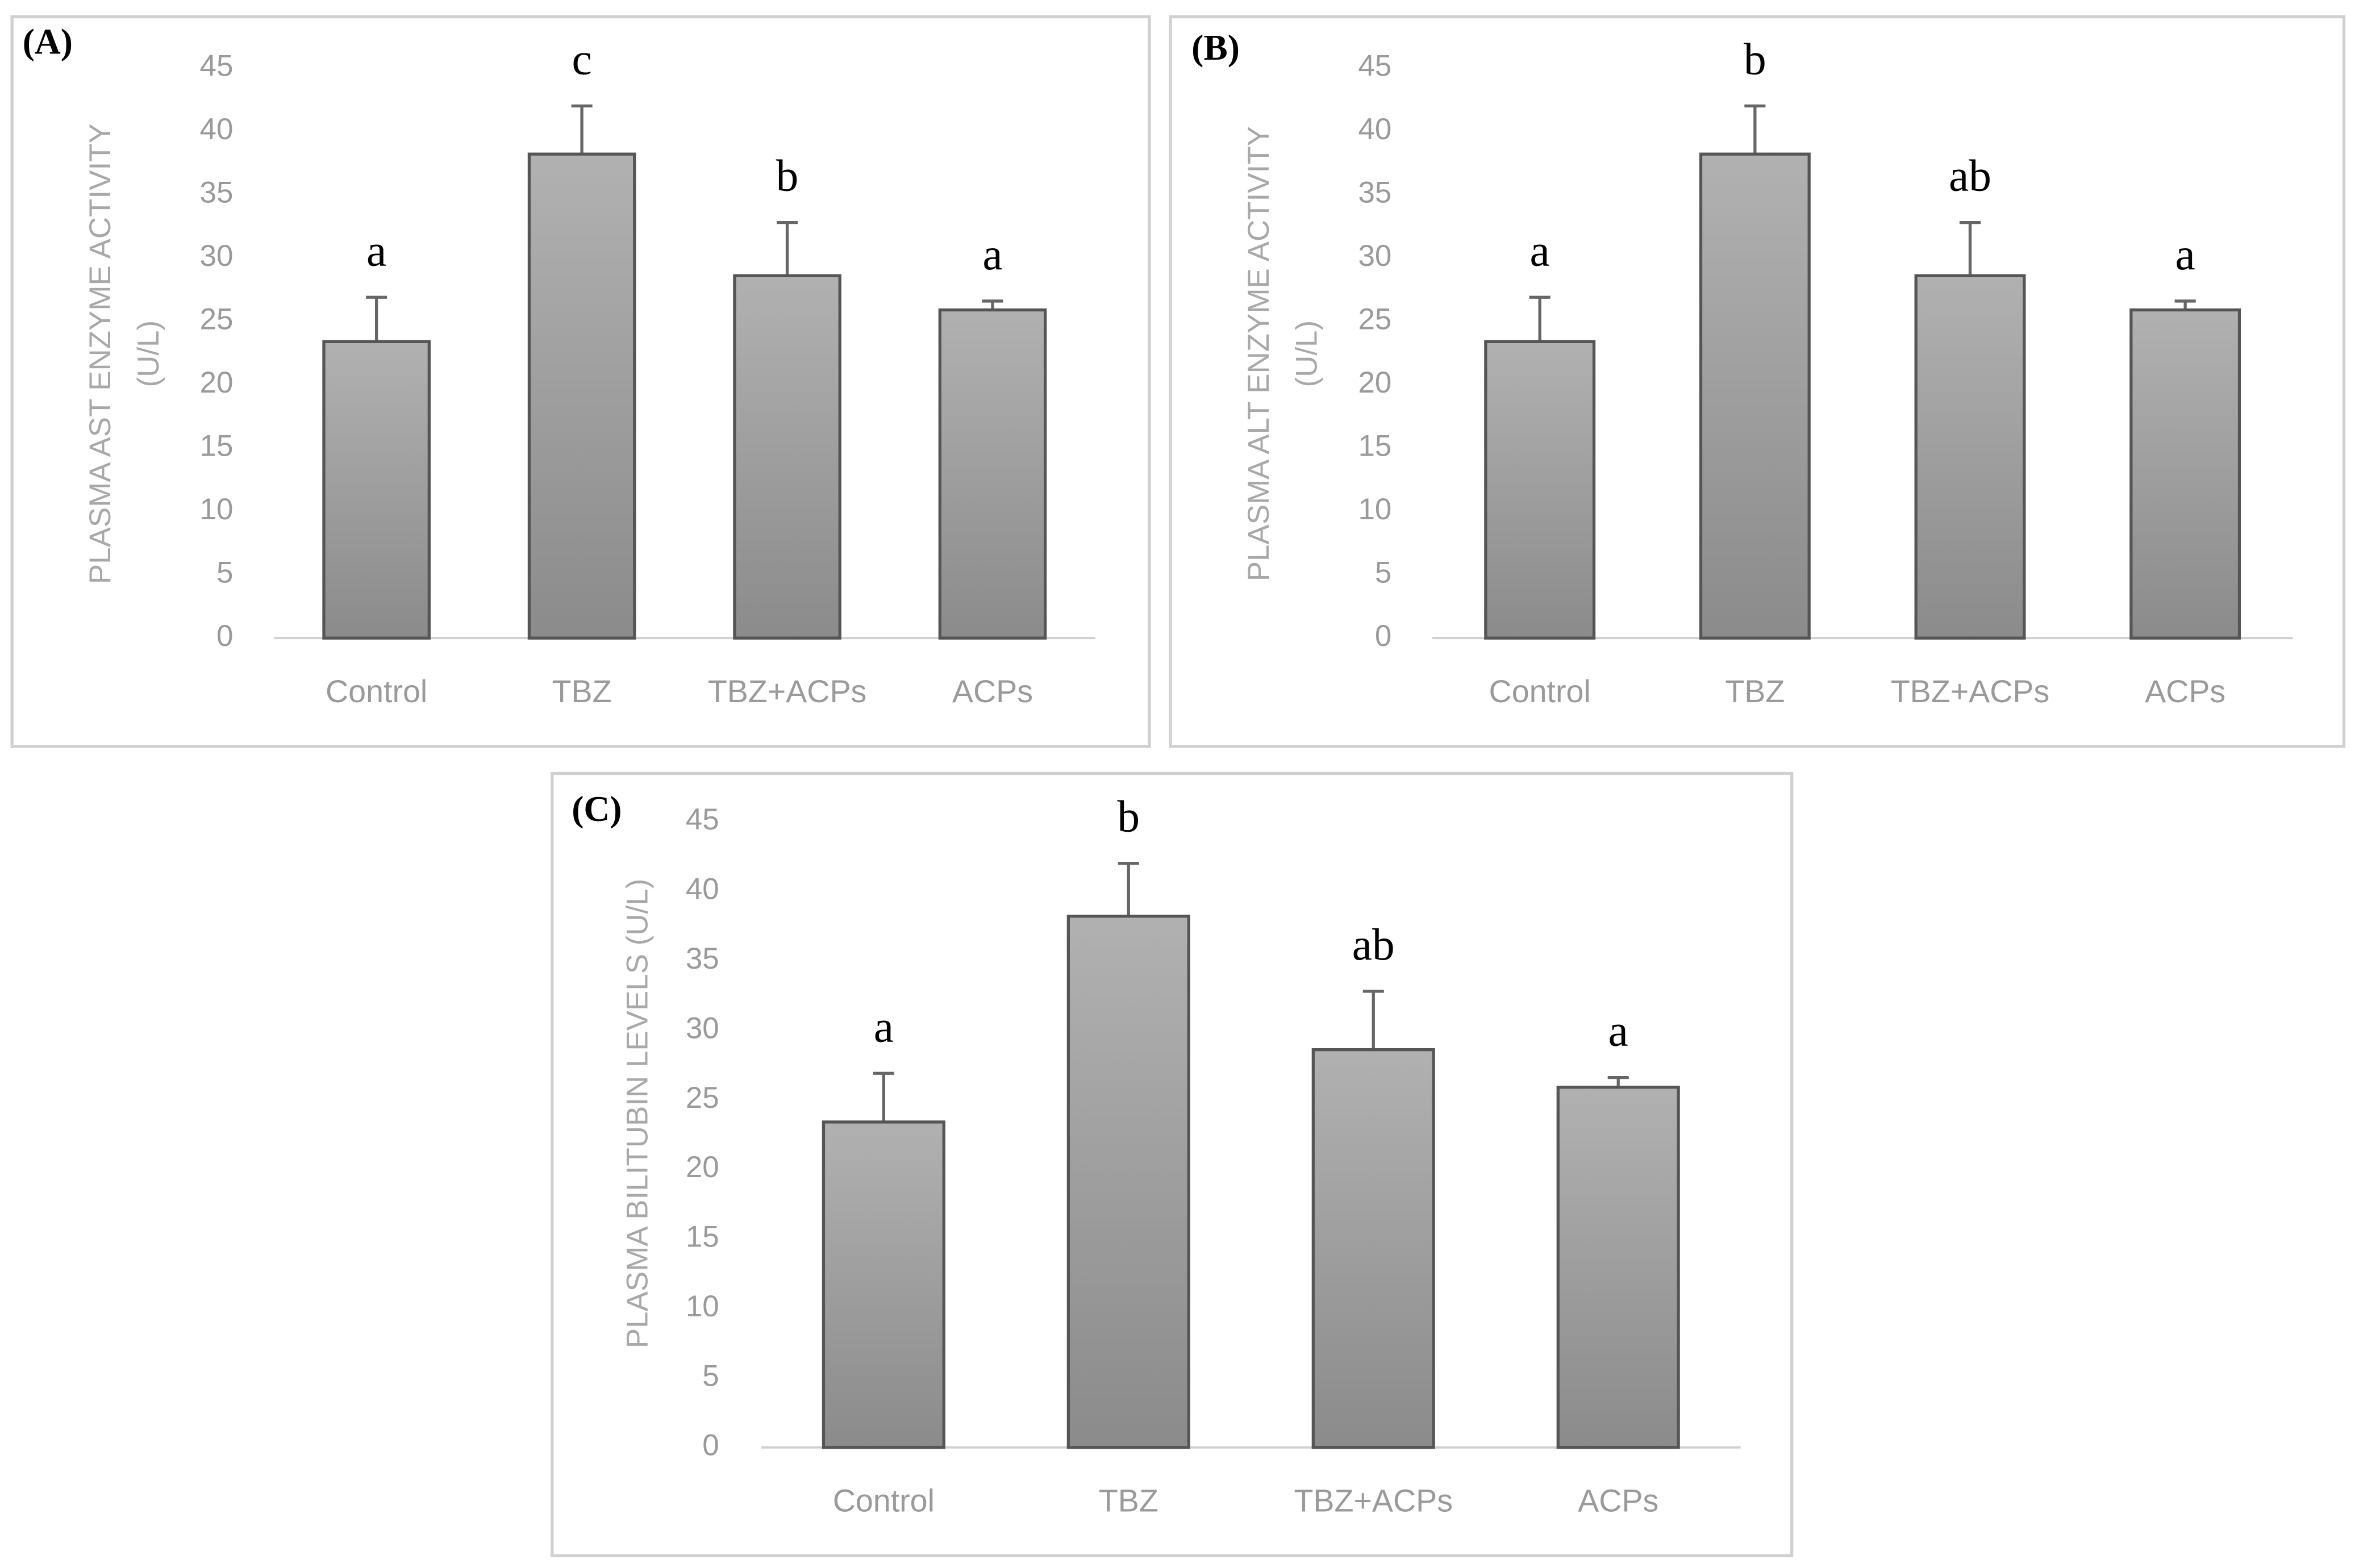  I want to click on panel-label: (C), so click(597, 809).